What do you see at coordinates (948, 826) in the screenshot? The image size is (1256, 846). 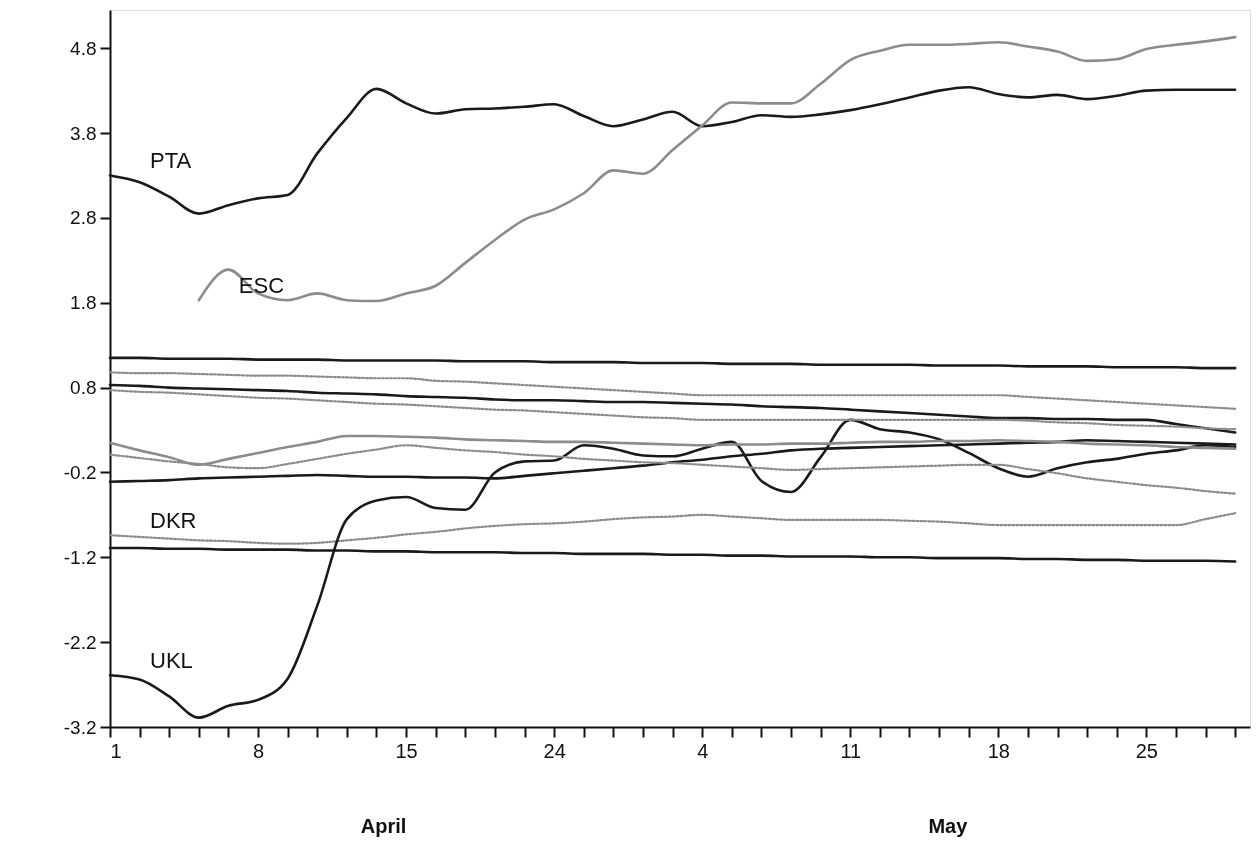 I see `text: May` at bounding box center [948, 826].